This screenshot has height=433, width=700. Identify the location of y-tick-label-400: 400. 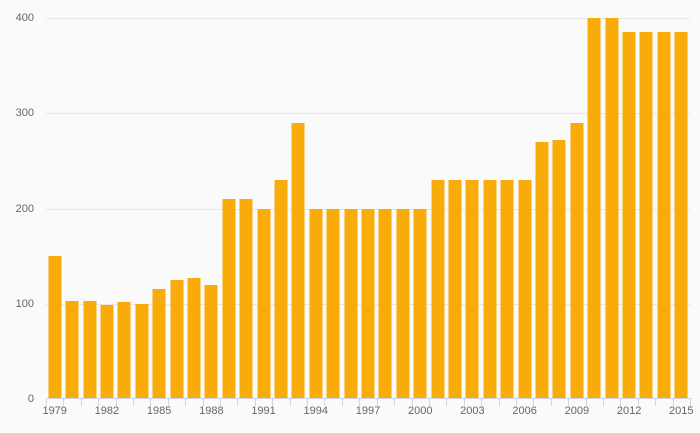
(24, 18).